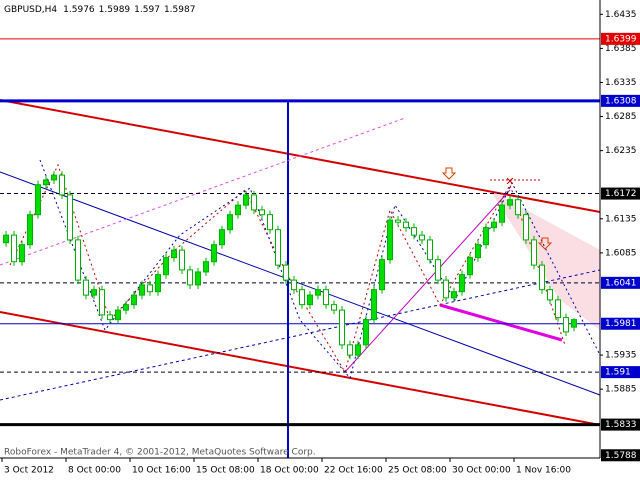 The image size is (640, 480). Describe the element at coordinates (225, 471) in the screenshot. I see `x-tick-label: 15 Oct 08:00` at that location.